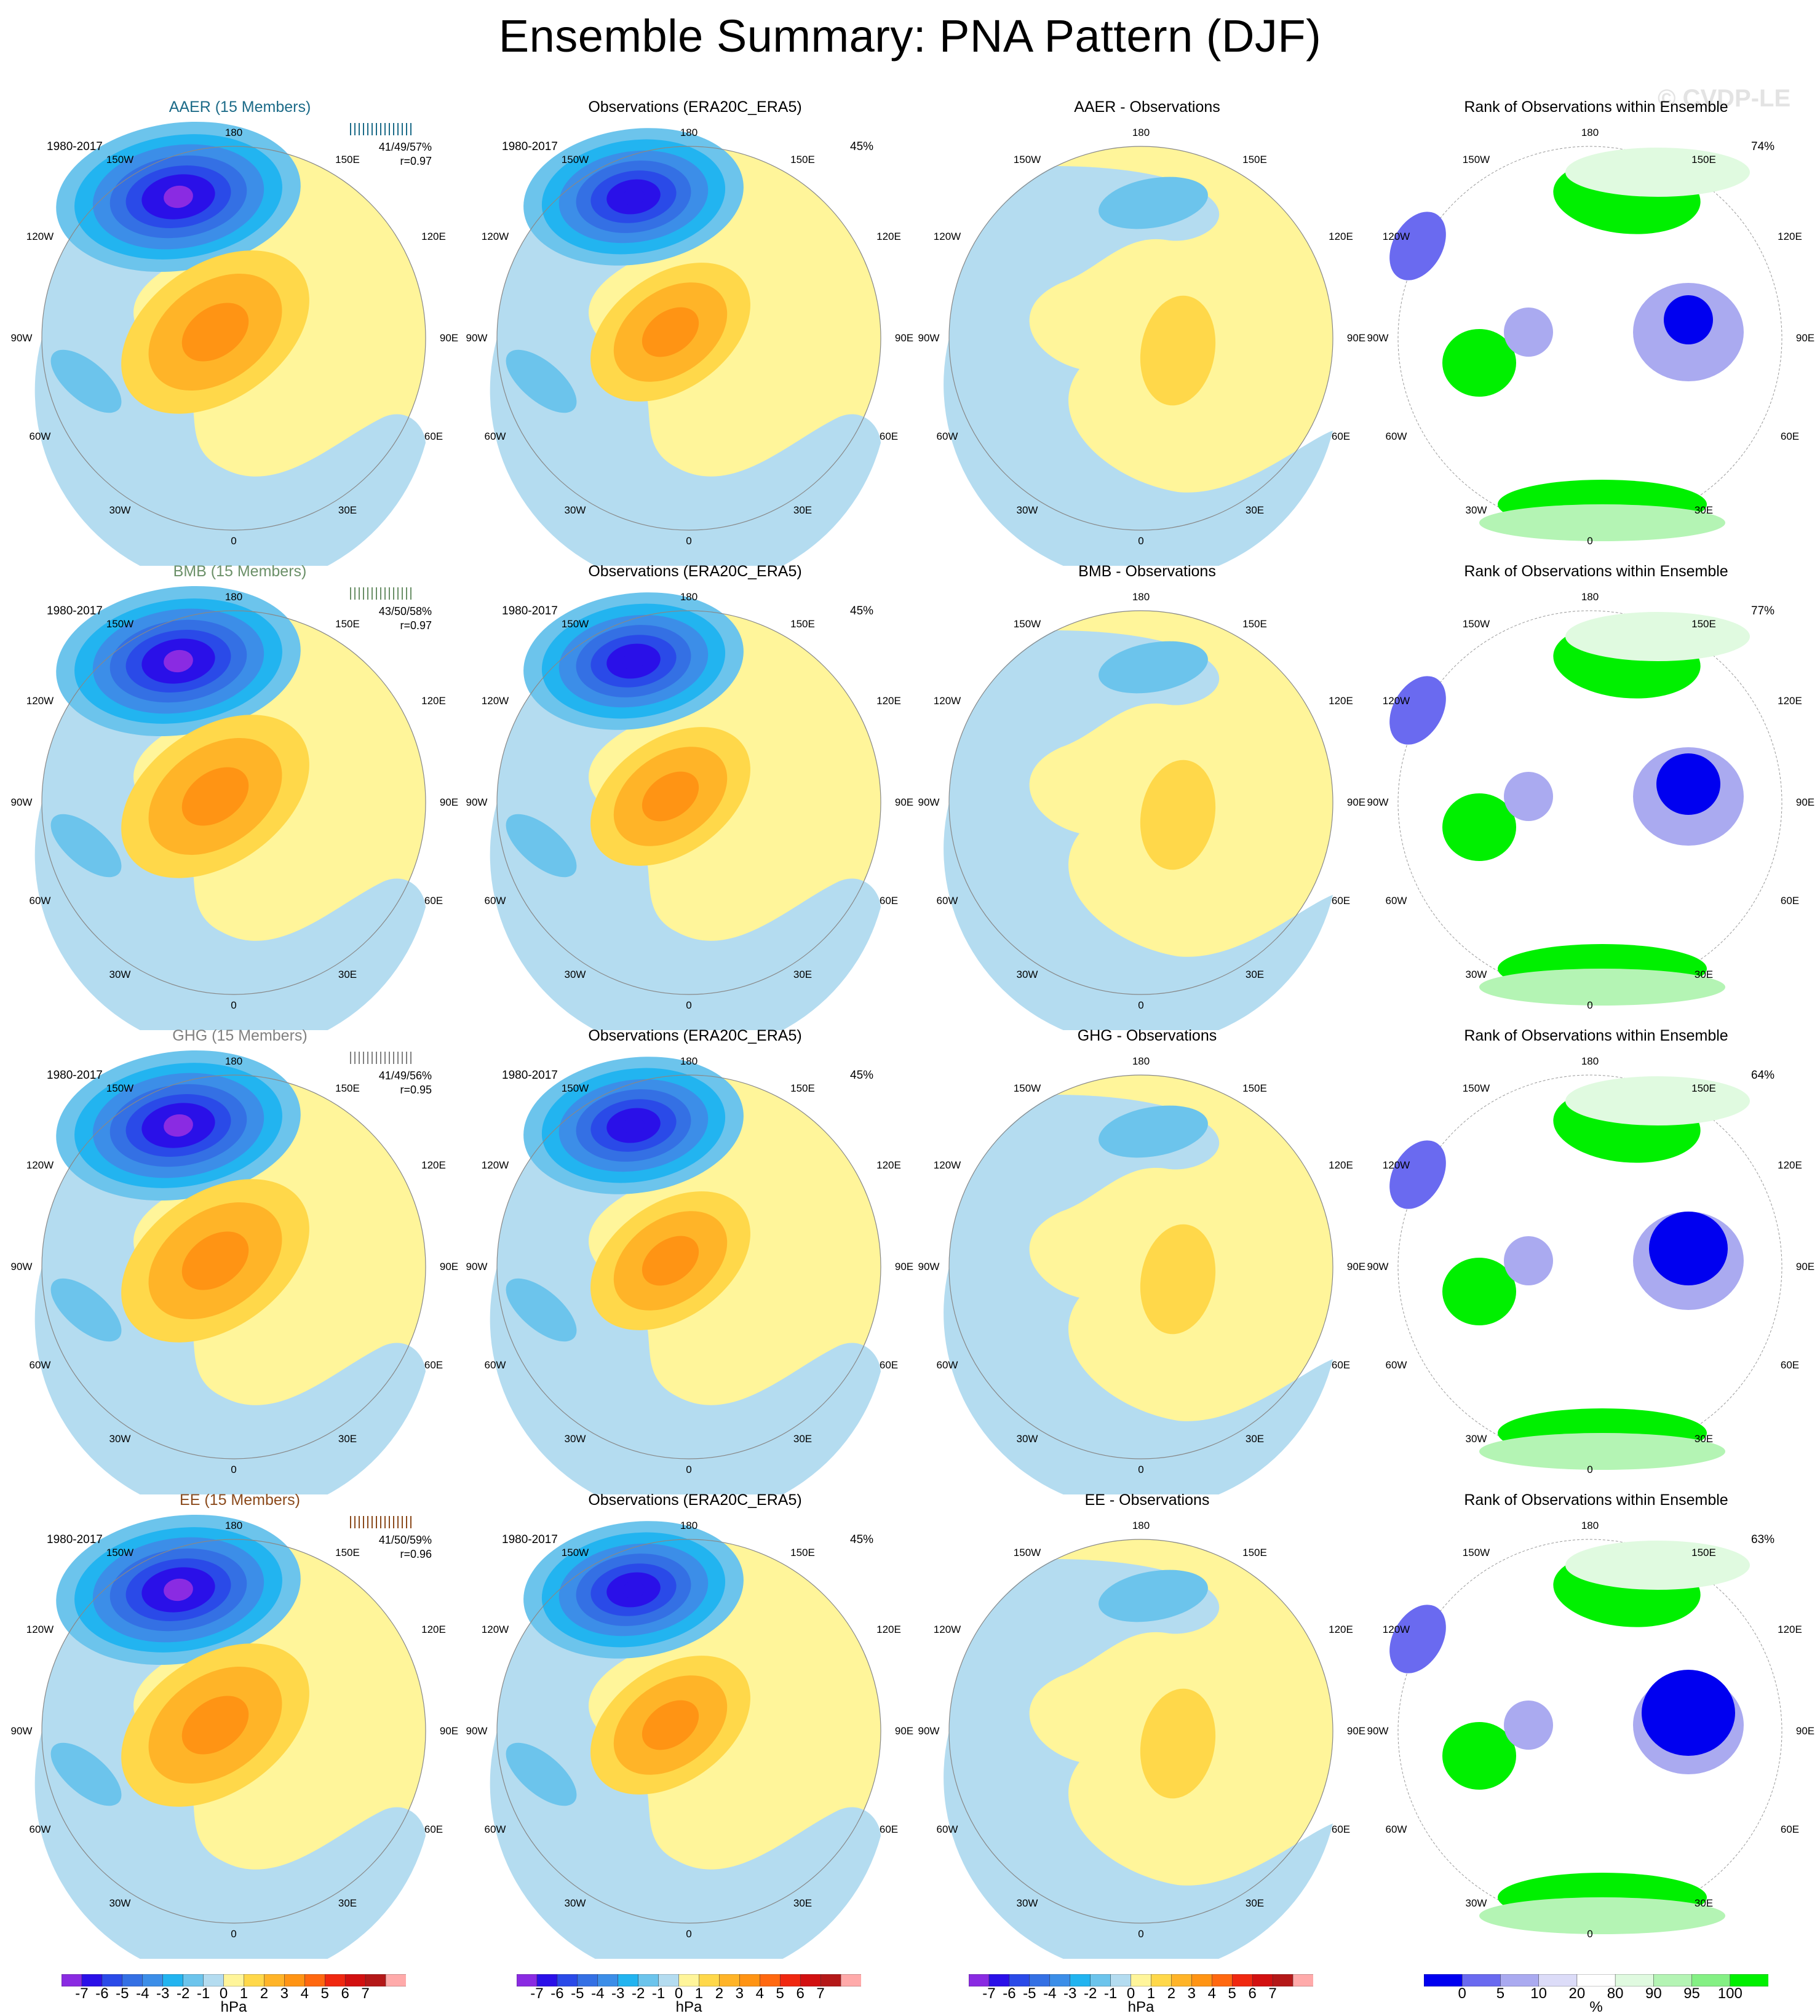 This screenshot has width=1820, height=2016. Describe the element at coordinates (1654, 1993) in the screenshot. I see `colorbar-tick-label: 90` at that location.